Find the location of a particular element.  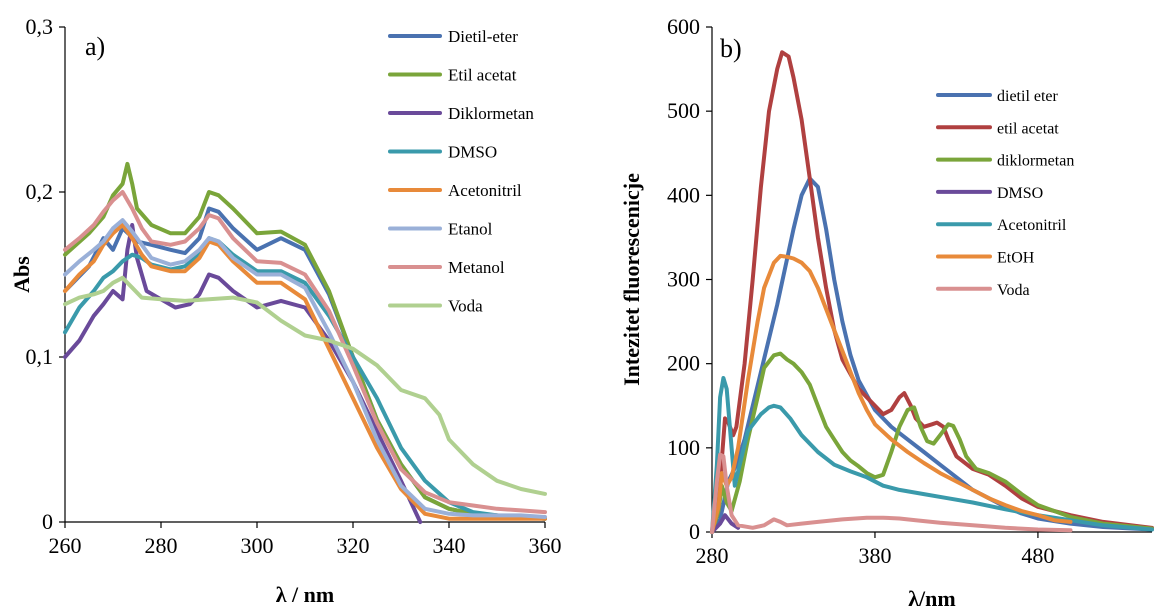

legend-label: Etil acetat is located at coordinates (482, 75).